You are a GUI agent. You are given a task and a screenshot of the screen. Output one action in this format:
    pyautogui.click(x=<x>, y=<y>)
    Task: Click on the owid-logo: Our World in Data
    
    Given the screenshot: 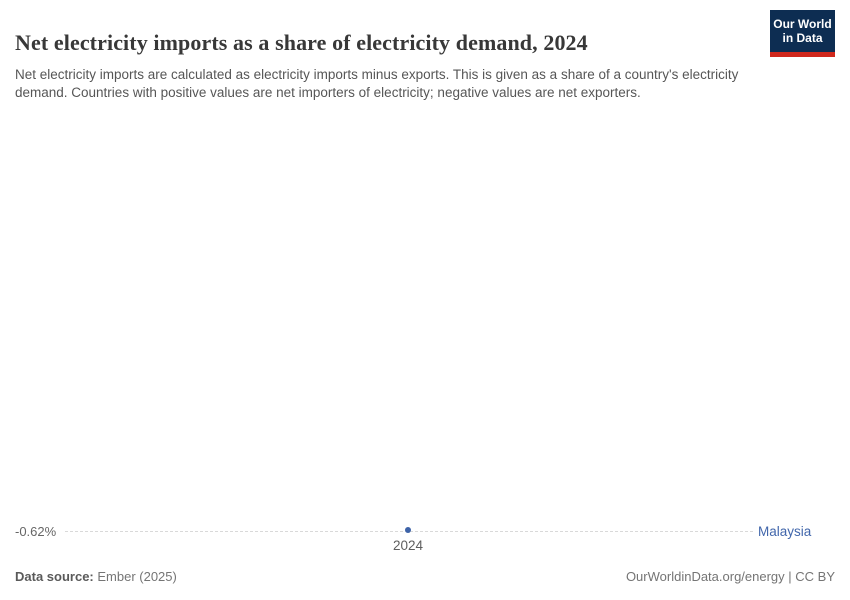 What is the action you would take?
    pyautogui.click(x=802, y=33)
    